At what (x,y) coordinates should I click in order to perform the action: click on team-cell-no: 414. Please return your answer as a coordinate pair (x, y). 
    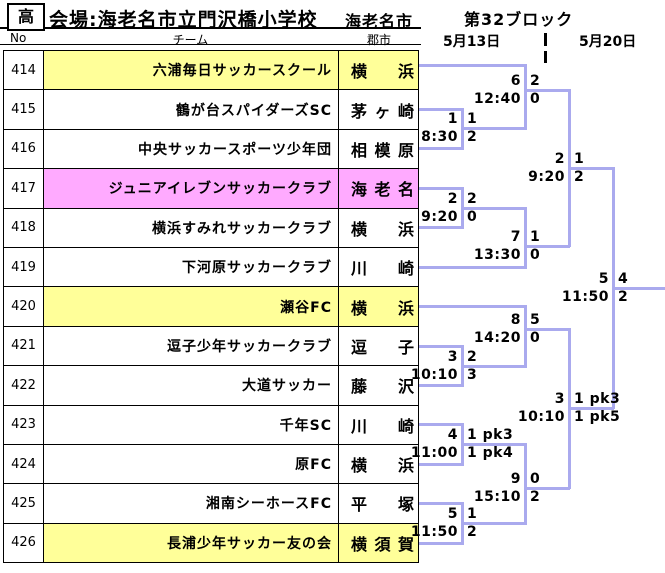
    Looking at the image, I should click on (23, 70).